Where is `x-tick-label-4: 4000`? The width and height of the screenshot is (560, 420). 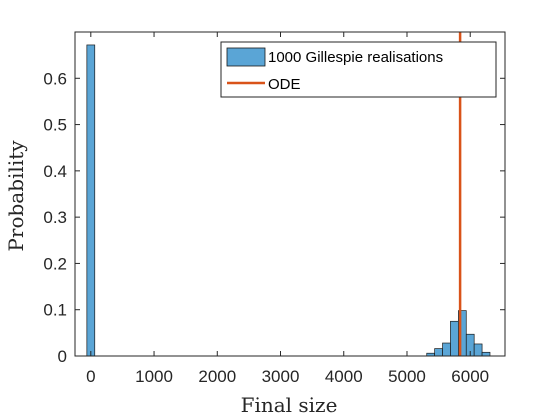 x-tick-label-4: 4000 is located at coordinates (344, 376).